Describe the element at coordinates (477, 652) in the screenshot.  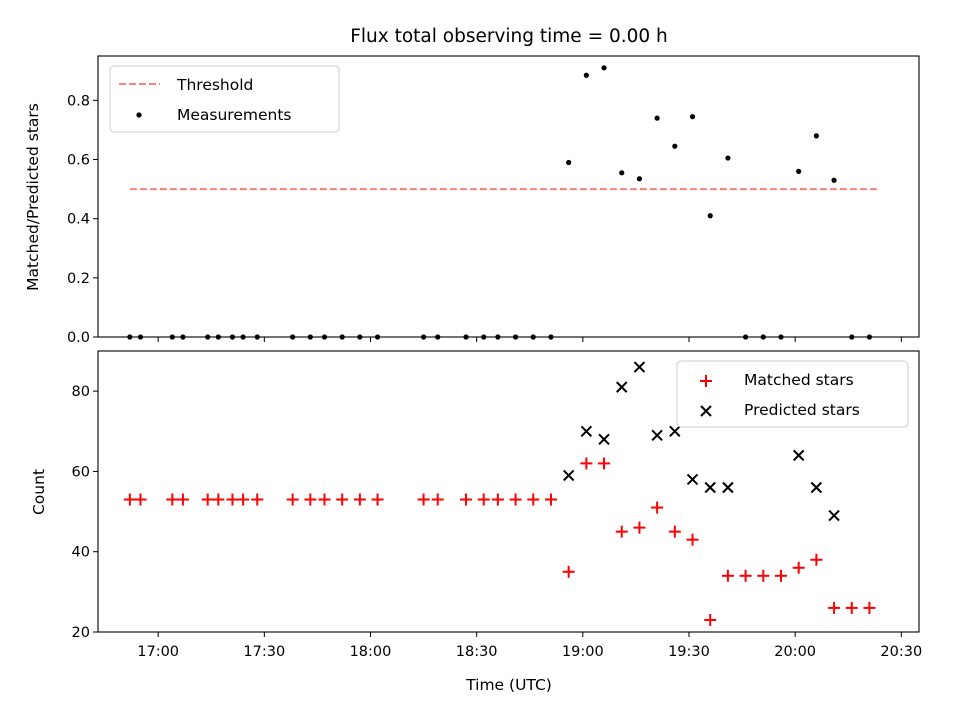
I see `bottom-x-tick-label: 18:30` at that location.